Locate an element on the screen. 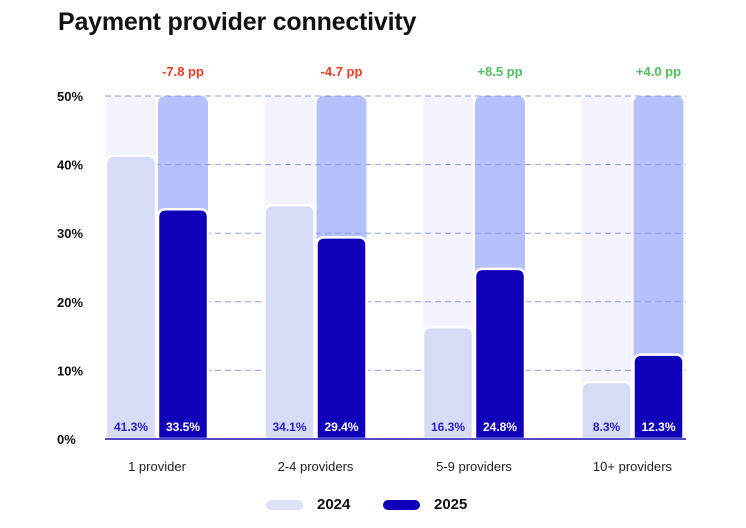  legend-label-2025: 2025 is located at coordinates (451, 504).